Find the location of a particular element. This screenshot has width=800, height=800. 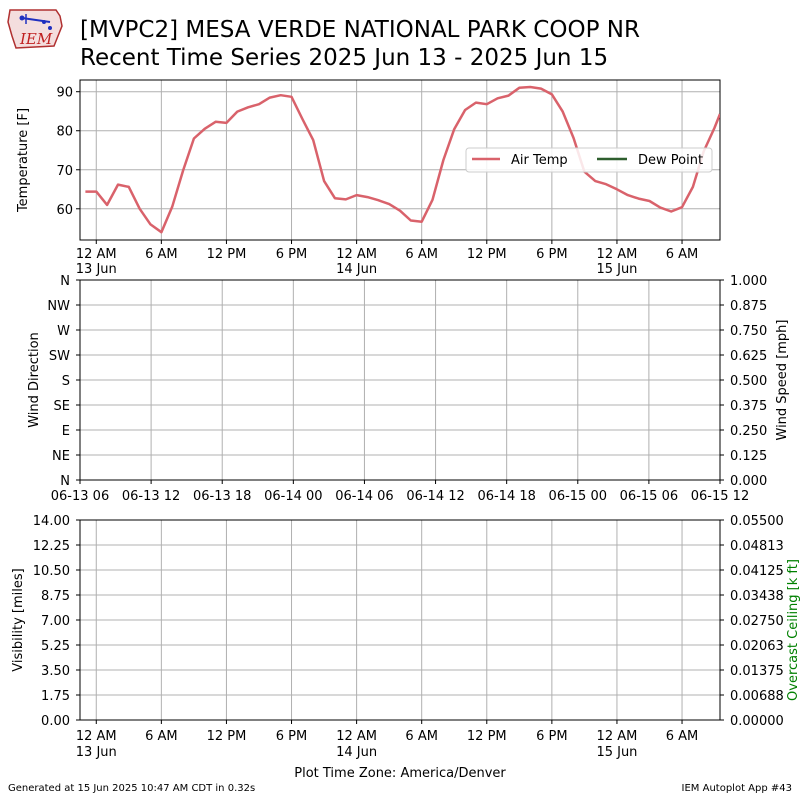

visibility-axis-label: Visibility [miles] is located at coordinates (18, 619).